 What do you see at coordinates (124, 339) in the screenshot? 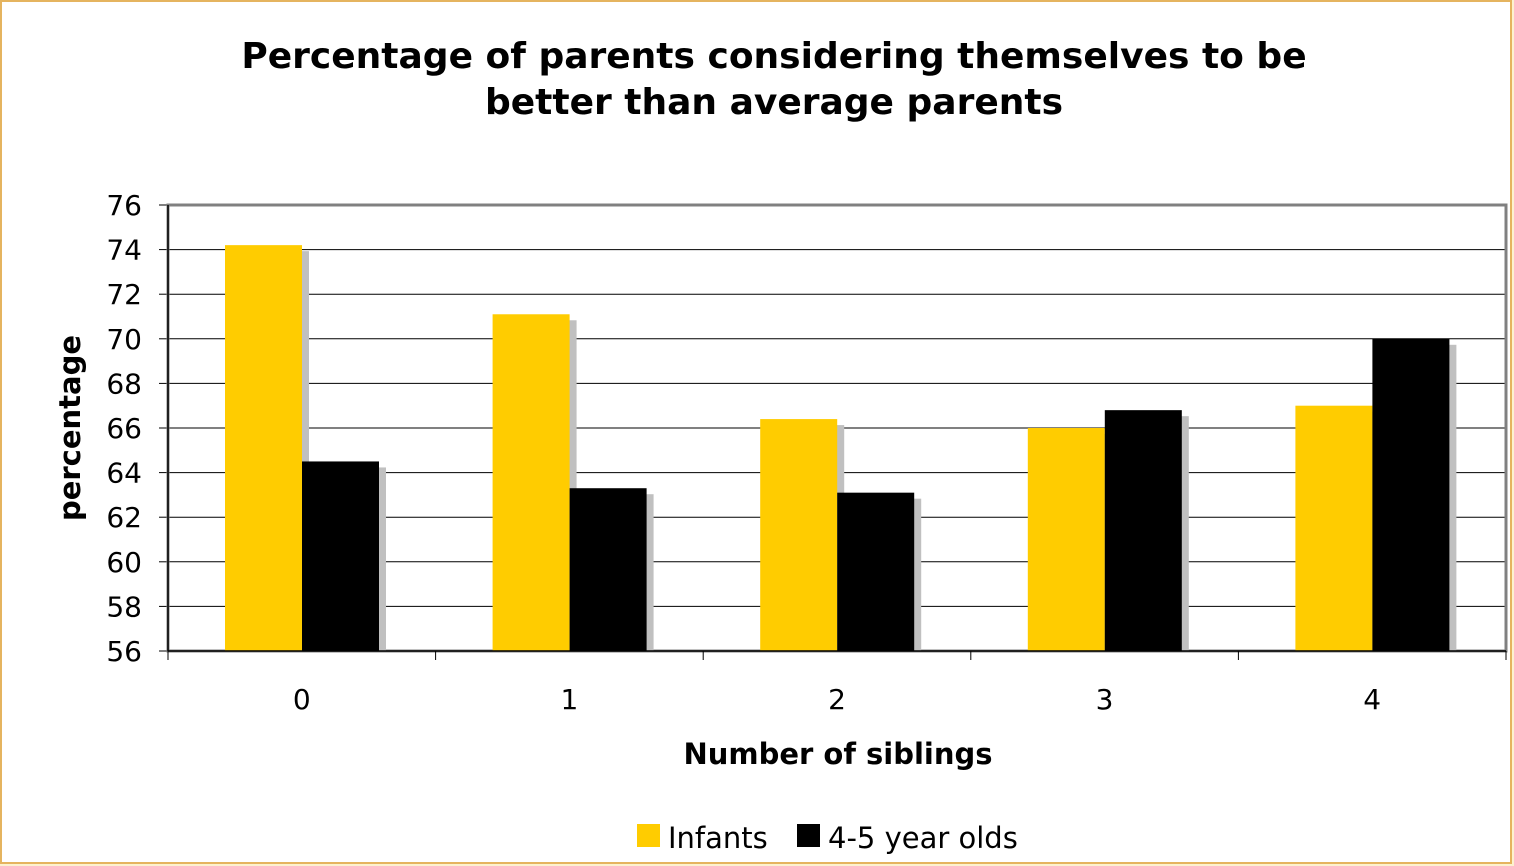
I see `y-tick-label: 70` at bounding box center [124, 339].